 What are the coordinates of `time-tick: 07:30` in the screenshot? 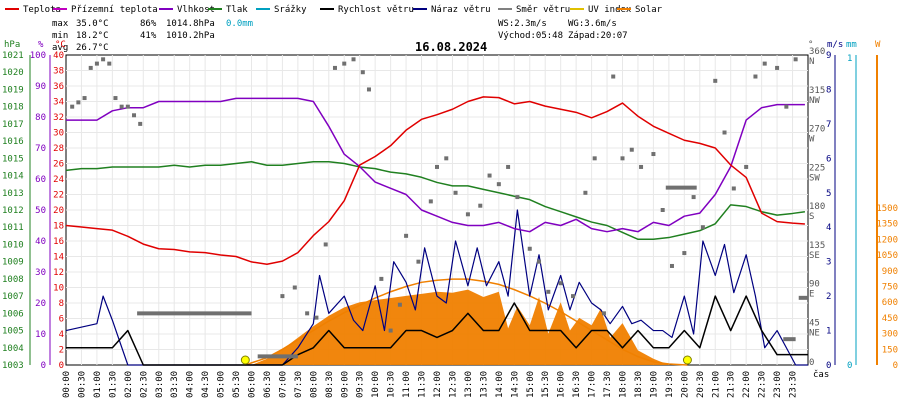 It's located at (299, 384).